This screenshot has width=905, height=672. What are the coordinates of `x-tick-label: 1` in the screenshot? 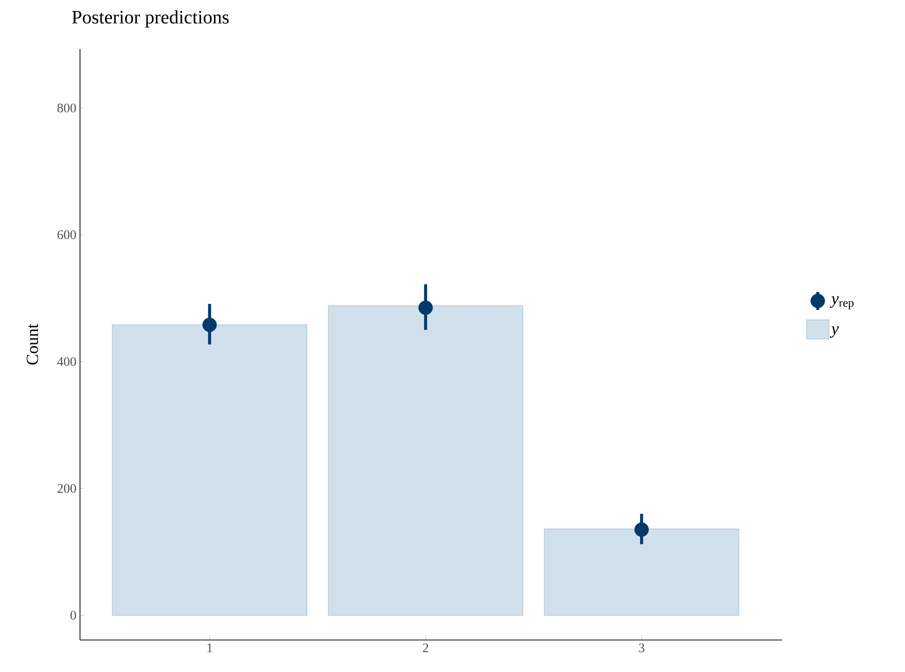 It's located at (210, 648).